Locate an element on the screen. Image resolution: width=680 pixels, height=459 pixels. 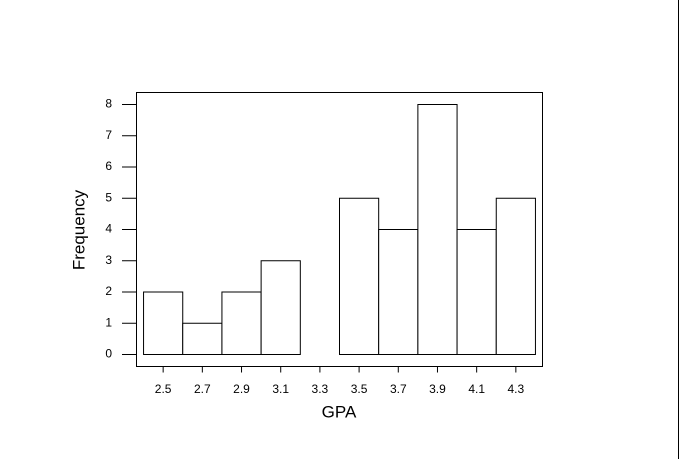
y-tick-label: 0 is located at coordinates (108, 354).